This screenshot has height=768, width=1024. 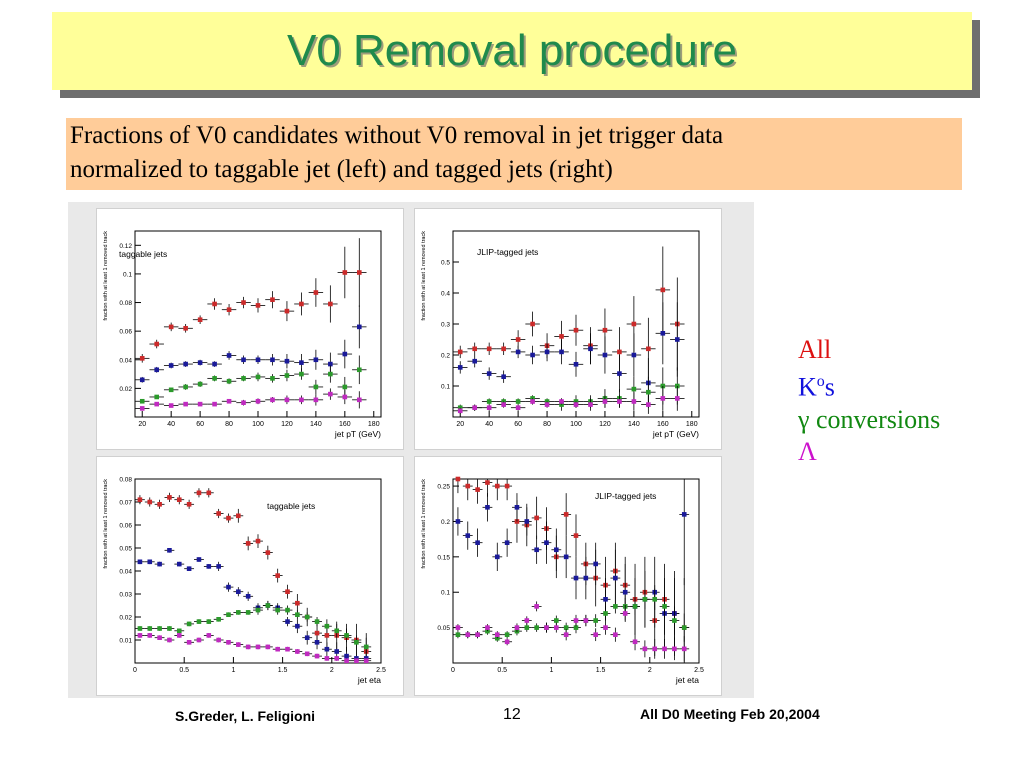 What do you see at coordinates (869, 419) in the screenshot?
I see `legend-gamma-label: γ conversions` at bounding box center [869, 419].